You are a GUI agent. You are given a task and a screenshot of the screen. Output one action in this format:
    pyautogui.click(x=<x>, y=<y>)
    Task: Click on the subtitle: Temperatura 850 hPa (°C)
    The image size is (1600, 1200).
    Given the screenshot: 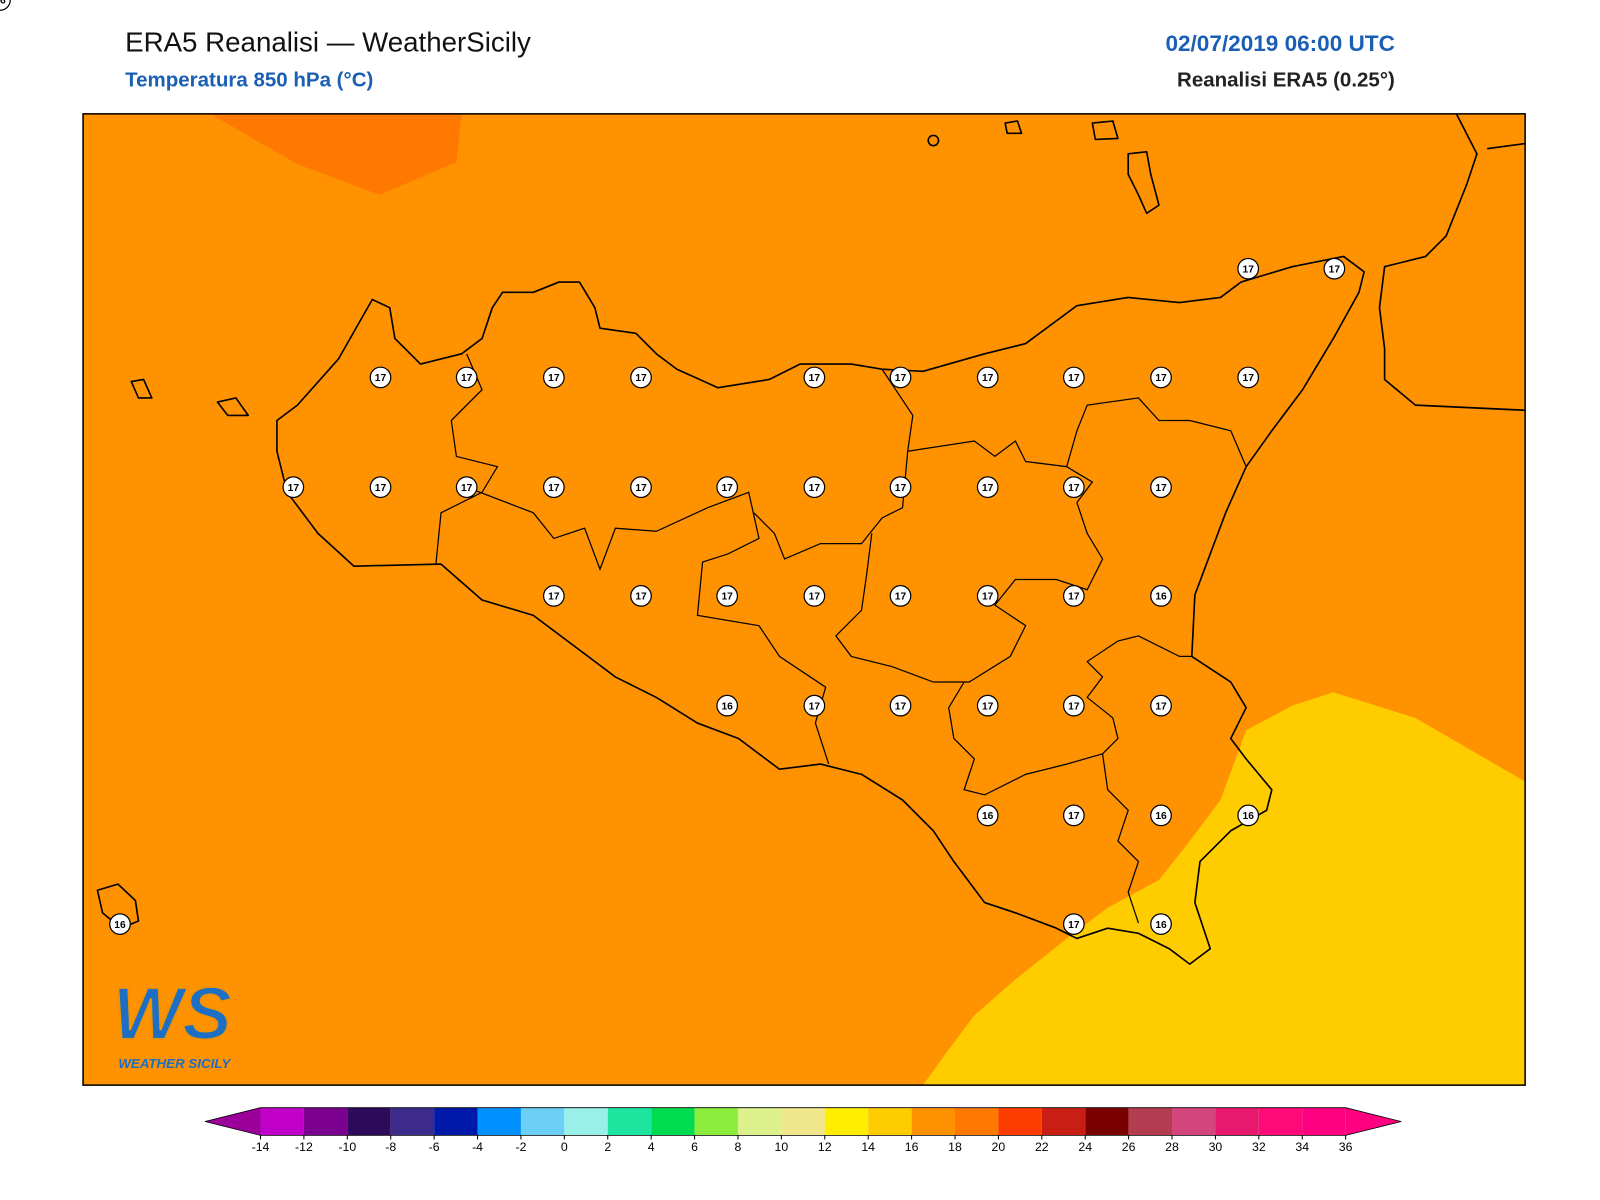 What is the action you would take?
    pyautogui.click(x=249, y=79)
    